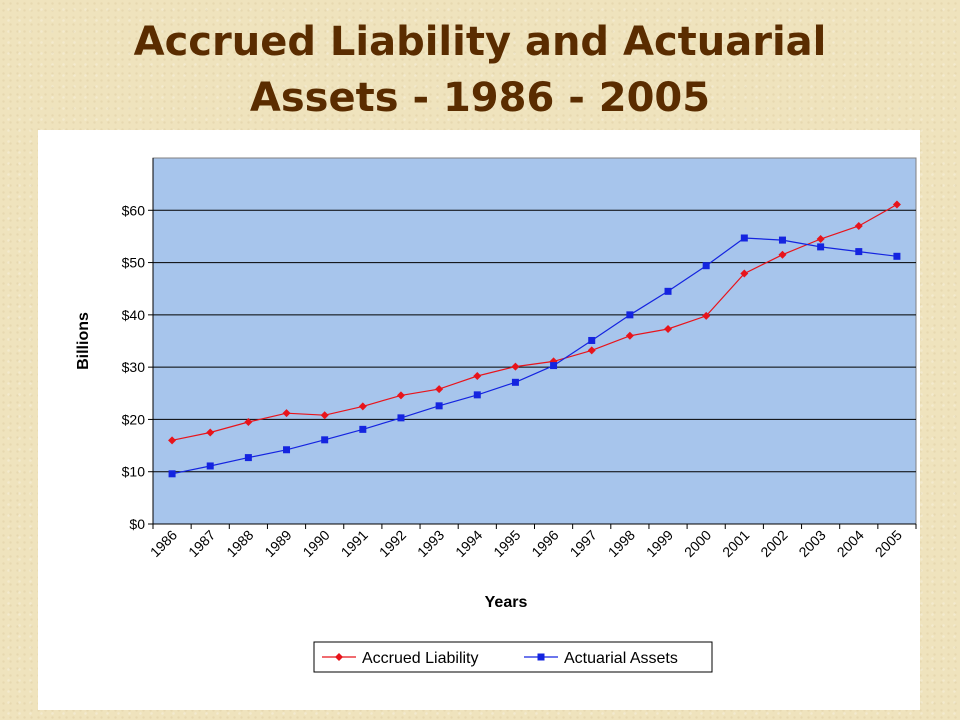  What do you see at coordinates (583, 543) in the screenshot?
I see `x-tick-label: 1997` at bounding box center [583, 543].